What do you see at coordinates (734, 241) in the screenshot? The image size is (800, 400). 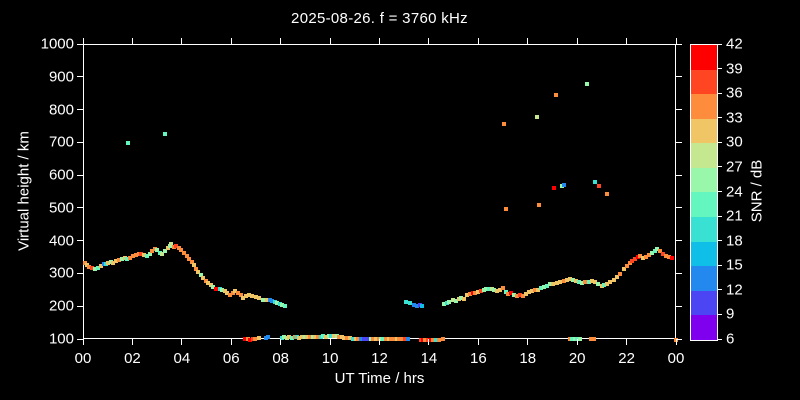 I see `colorbar-tick-label: 18` at bounding box center [734, 241].